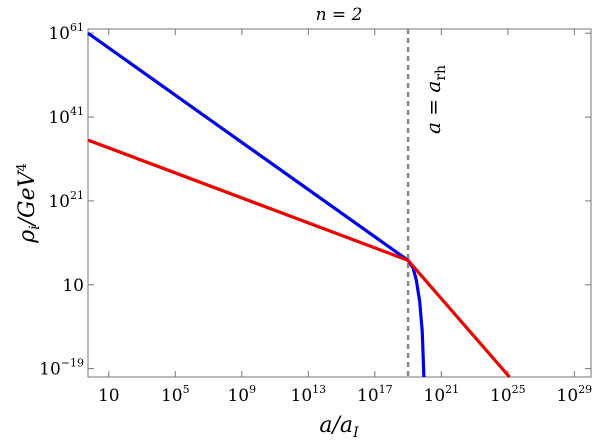  Describe the element at coordinates (66, 200) in the screenshot. I see `y-tick-label: 1021` at that location.